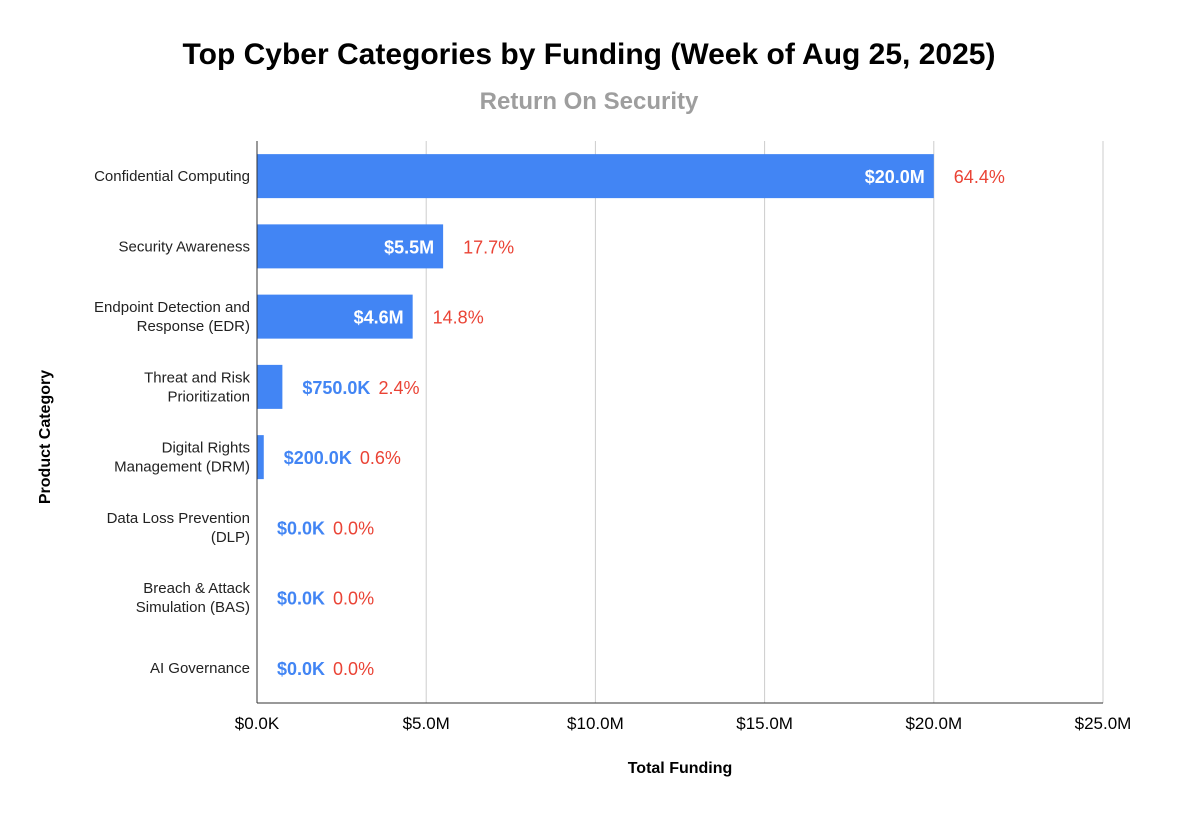 The height and width of the screenshot is (818, 1178). I want to click on x-tick-label: $20.0M, so click(933, 723).